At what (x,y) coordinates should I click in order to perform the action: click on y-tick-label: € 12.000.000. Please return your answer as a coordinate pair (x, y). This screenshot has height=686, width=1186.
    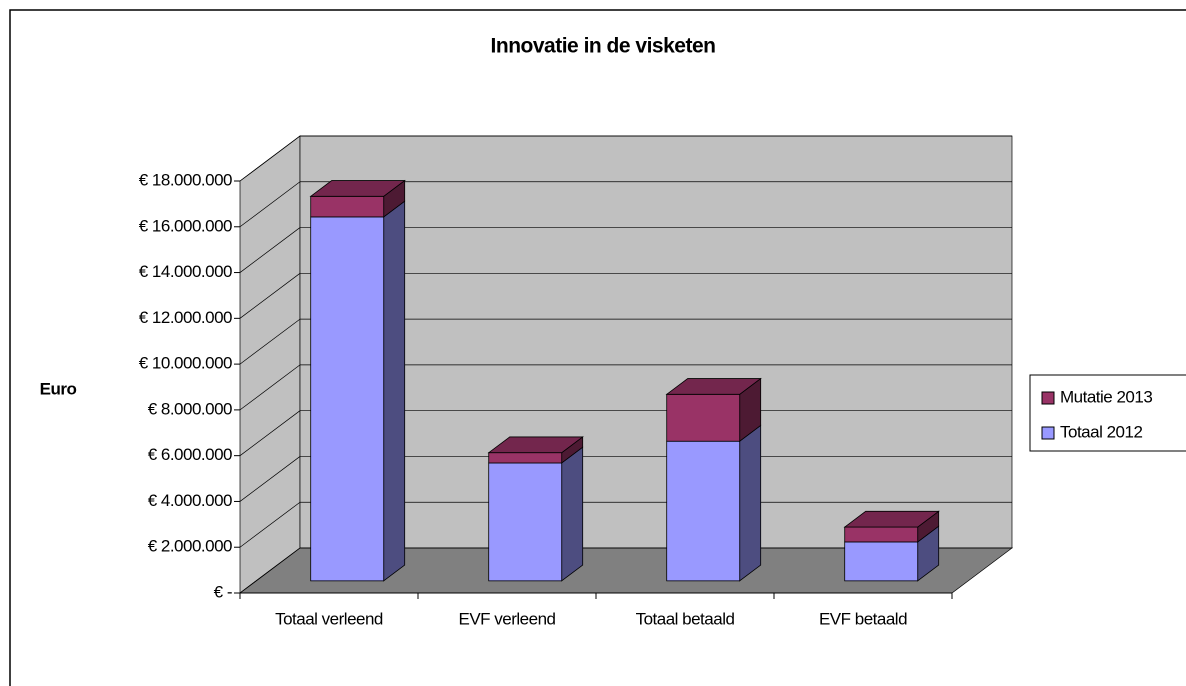
    Looking at the image, I should click on (185, 317).